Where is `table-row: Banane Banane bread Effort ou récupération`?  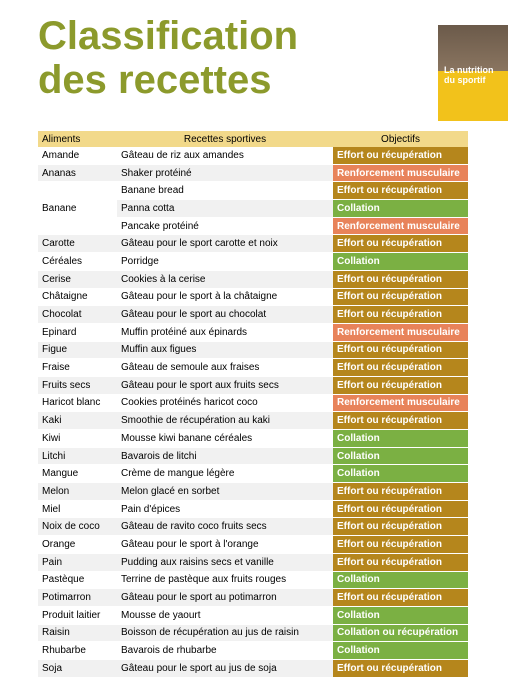 table-row: Banane Banane bread Effort ou récupération is located at coordinates (253, 208).